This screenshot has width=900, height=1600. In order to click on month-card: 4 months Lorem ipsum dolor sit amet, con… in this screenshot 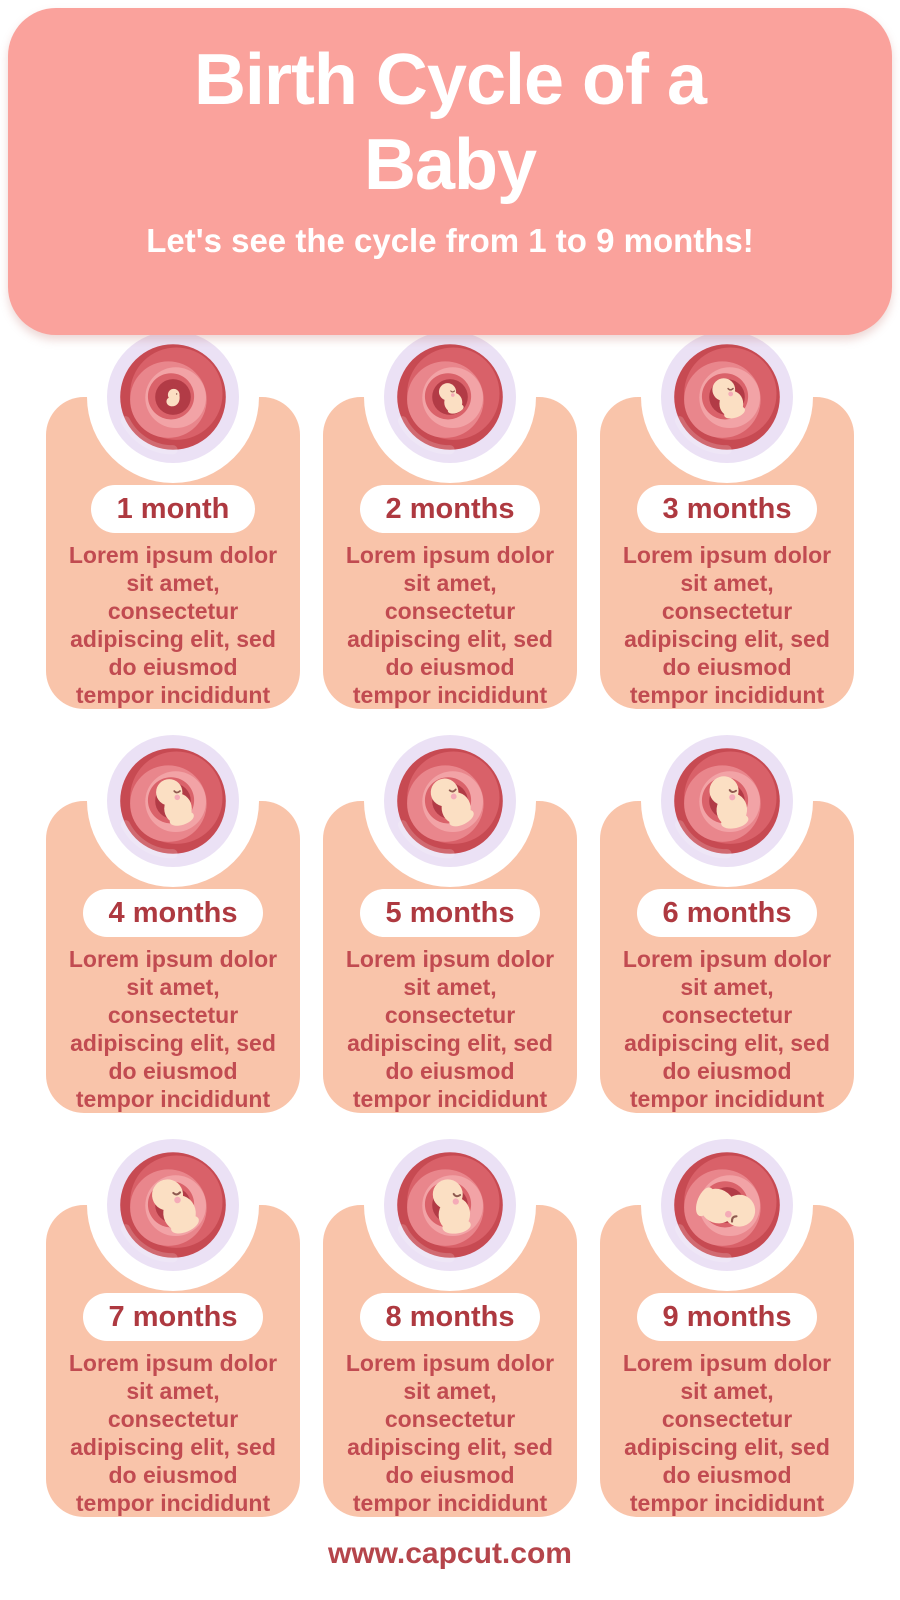, I will do `click(173, 914)`.